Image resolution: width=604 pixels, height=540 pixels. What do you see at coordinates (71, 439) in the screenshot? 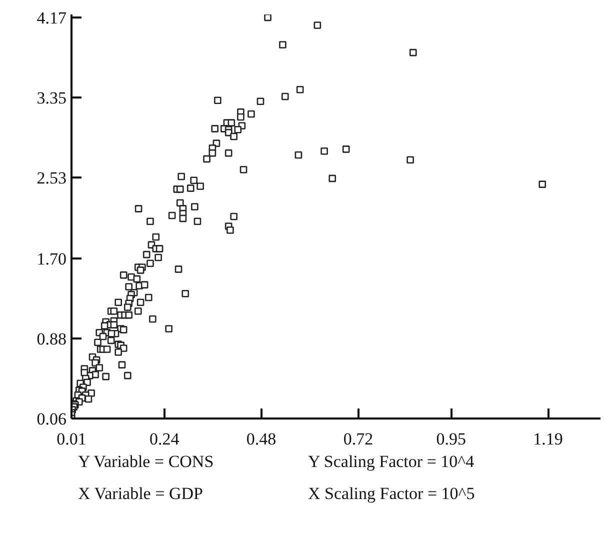
I see `x-tick-label: 0.01` at bounding box center [71, 439].